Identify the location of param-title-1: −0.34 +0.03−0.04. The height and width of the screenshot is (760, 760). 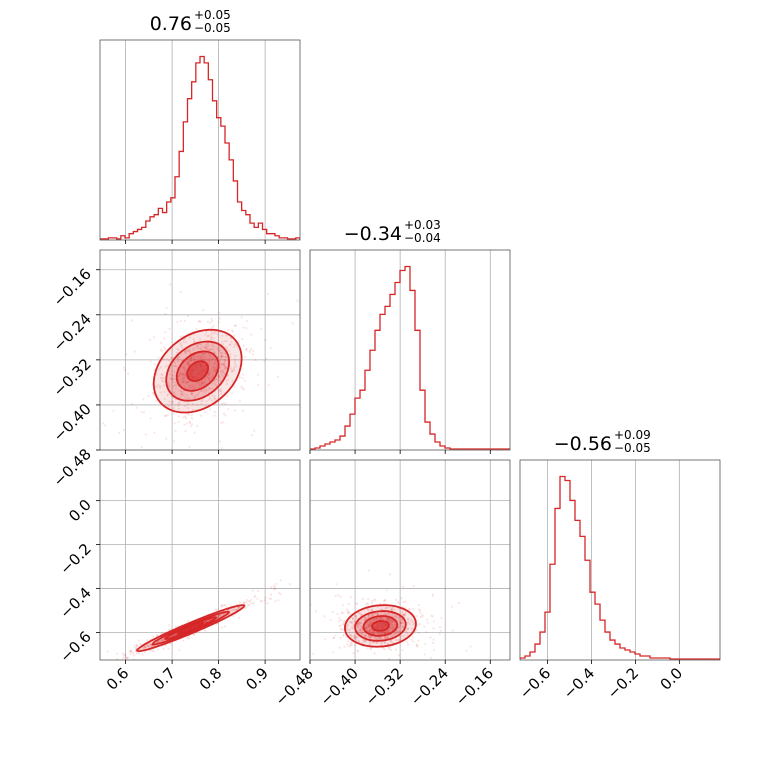
(392, 231).